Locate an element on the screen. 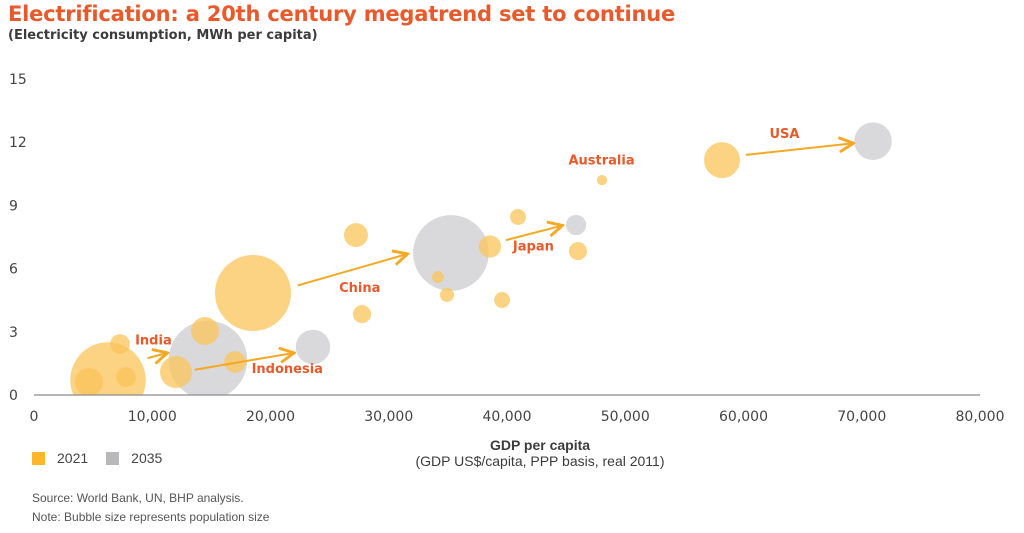 This screenshot has height=533, width=1024. x-tick-label: 10,000 is located at coordinates (152, 417).